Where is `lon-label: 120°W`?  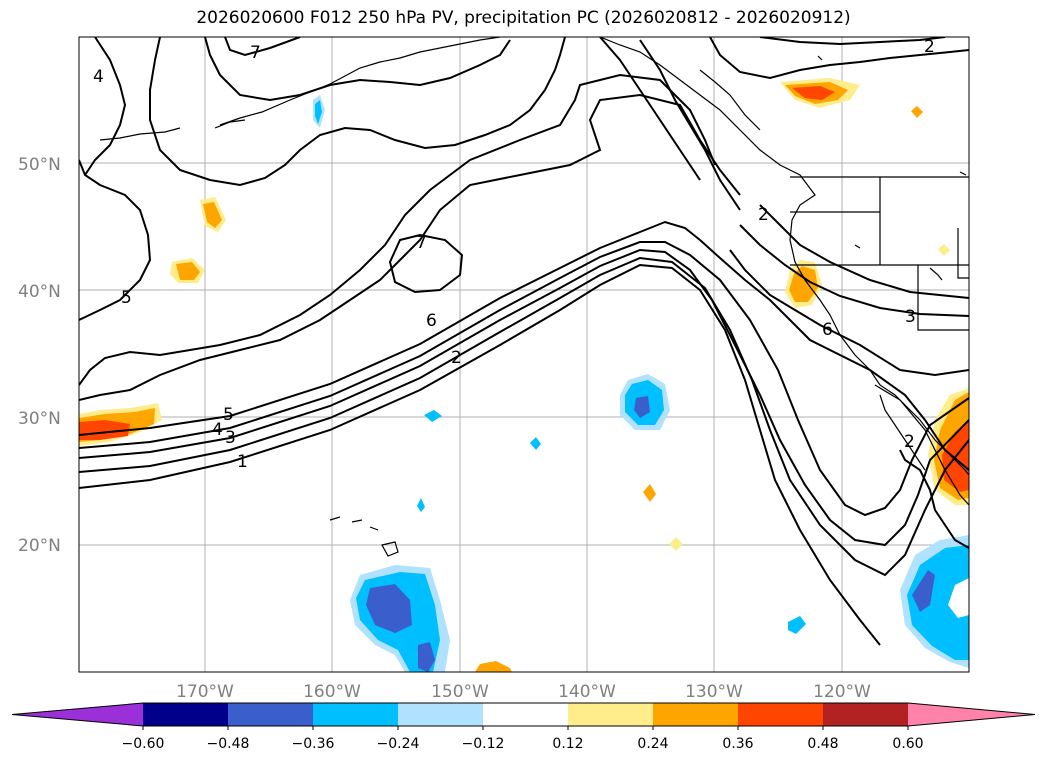
lon-label: 120°W is located at coordinates (842, 692).